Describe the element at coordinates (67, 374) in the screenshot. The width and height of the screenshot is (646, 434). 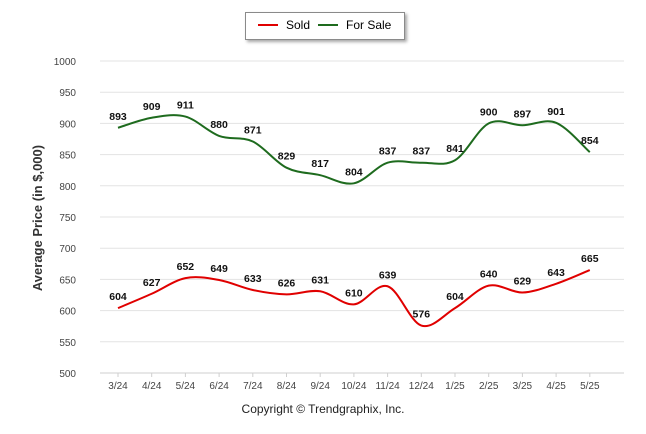
I see `y-tick-label: 500` at that location.